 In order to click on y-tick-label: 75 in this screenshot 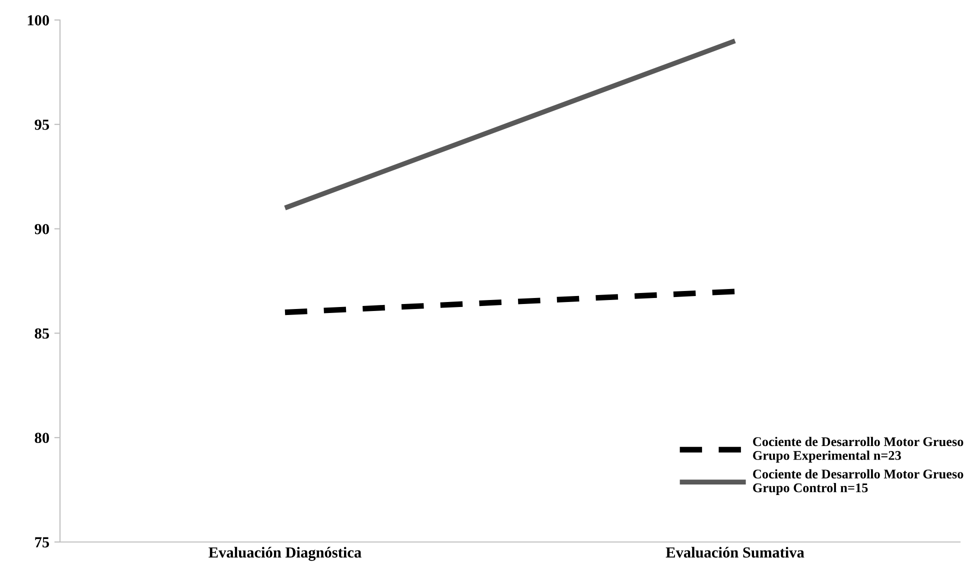, I will do `click(42, 542)`.